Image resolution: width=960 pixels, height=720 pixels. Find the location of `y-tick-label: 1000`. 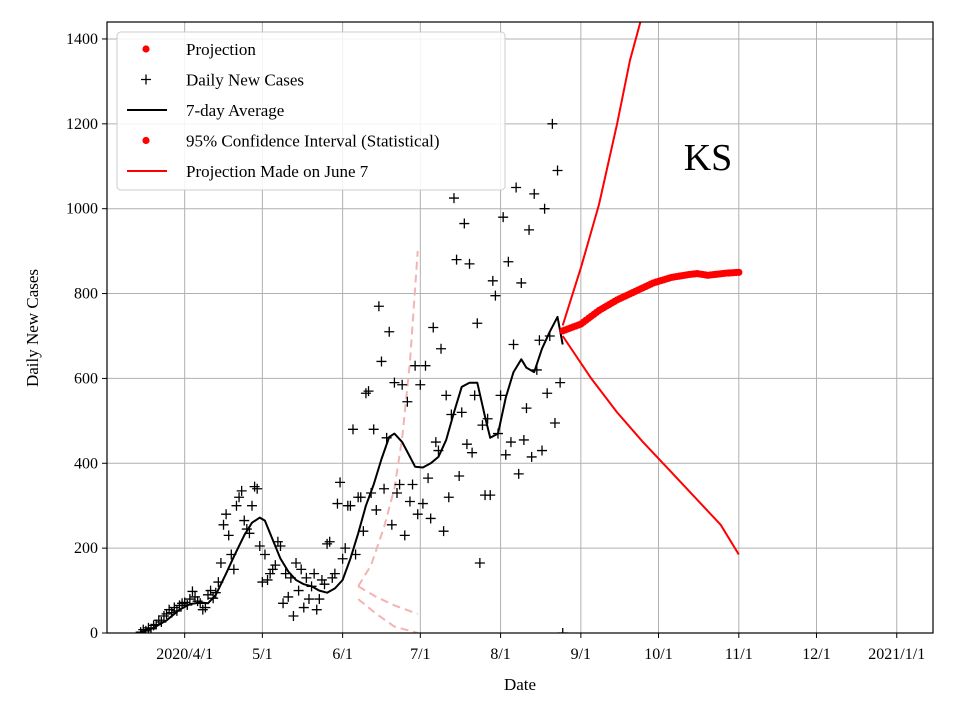

y-tick-label: 1000 is located at coordinates (82, 209).